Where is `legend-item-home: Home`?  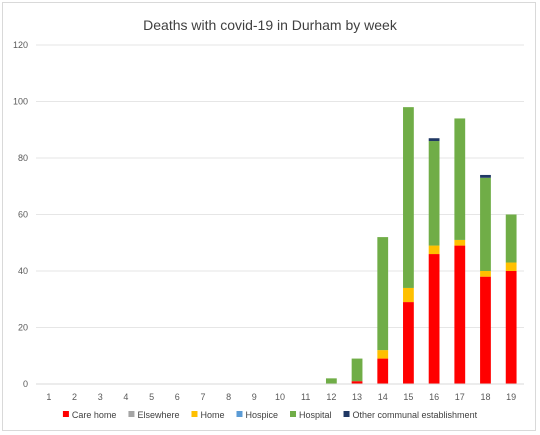 legend-item-home: Home is located at coordinates (207, 415).